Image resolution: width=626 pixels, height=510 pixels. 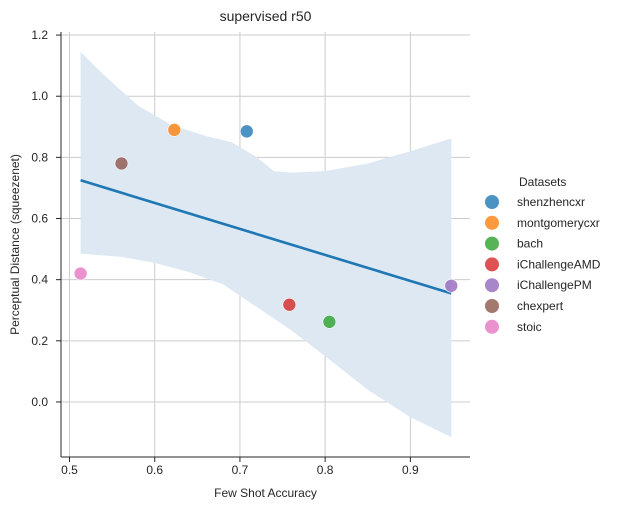 What do you see at coordinates (39, 35) in the screenshot?
I see `y-tick-label: 1.2` at bounding box center [39, 35].